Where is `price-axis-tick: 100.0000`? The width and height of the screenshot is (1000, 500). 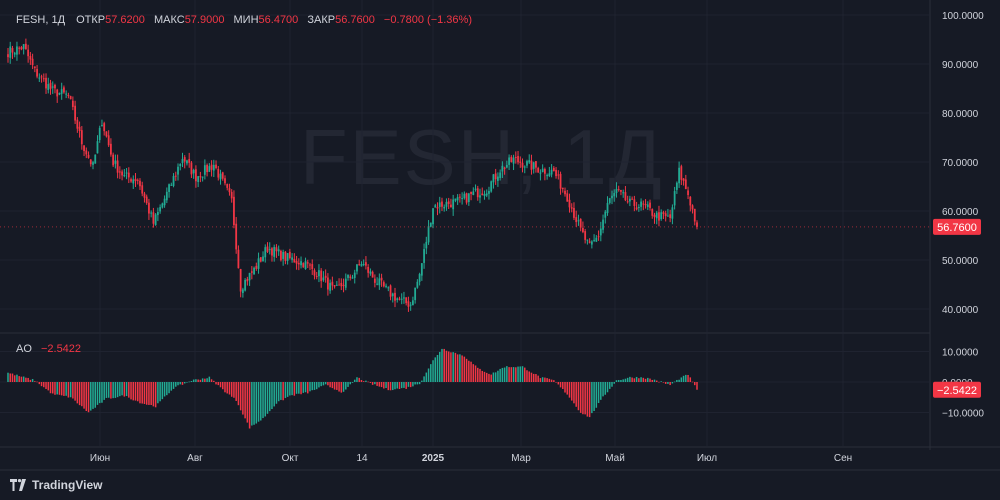
price-axis-tick: 100.0000 is located at coordinates (963, 16).